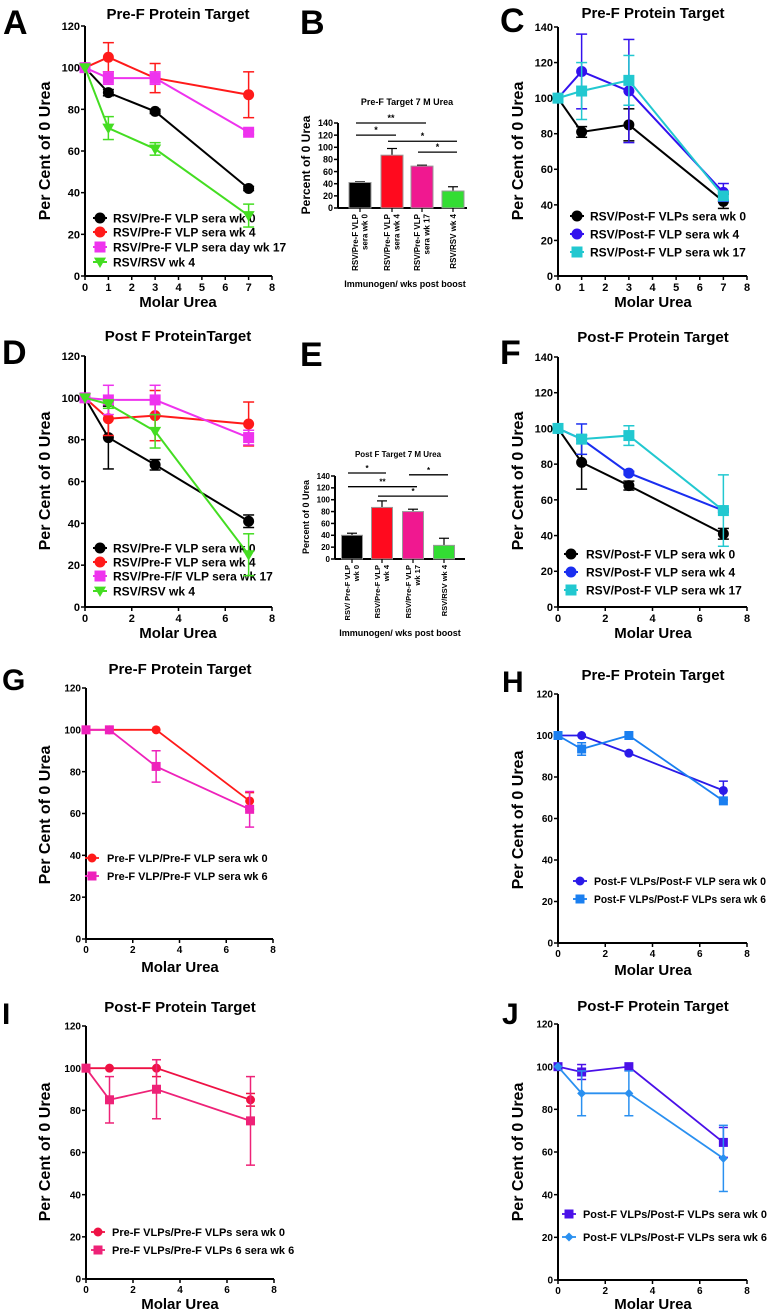  Describe the element at coordinates (422, 242) in the screenshot. I see `category-label: RSV/Pre-F VLPsera wk 17` at that location.